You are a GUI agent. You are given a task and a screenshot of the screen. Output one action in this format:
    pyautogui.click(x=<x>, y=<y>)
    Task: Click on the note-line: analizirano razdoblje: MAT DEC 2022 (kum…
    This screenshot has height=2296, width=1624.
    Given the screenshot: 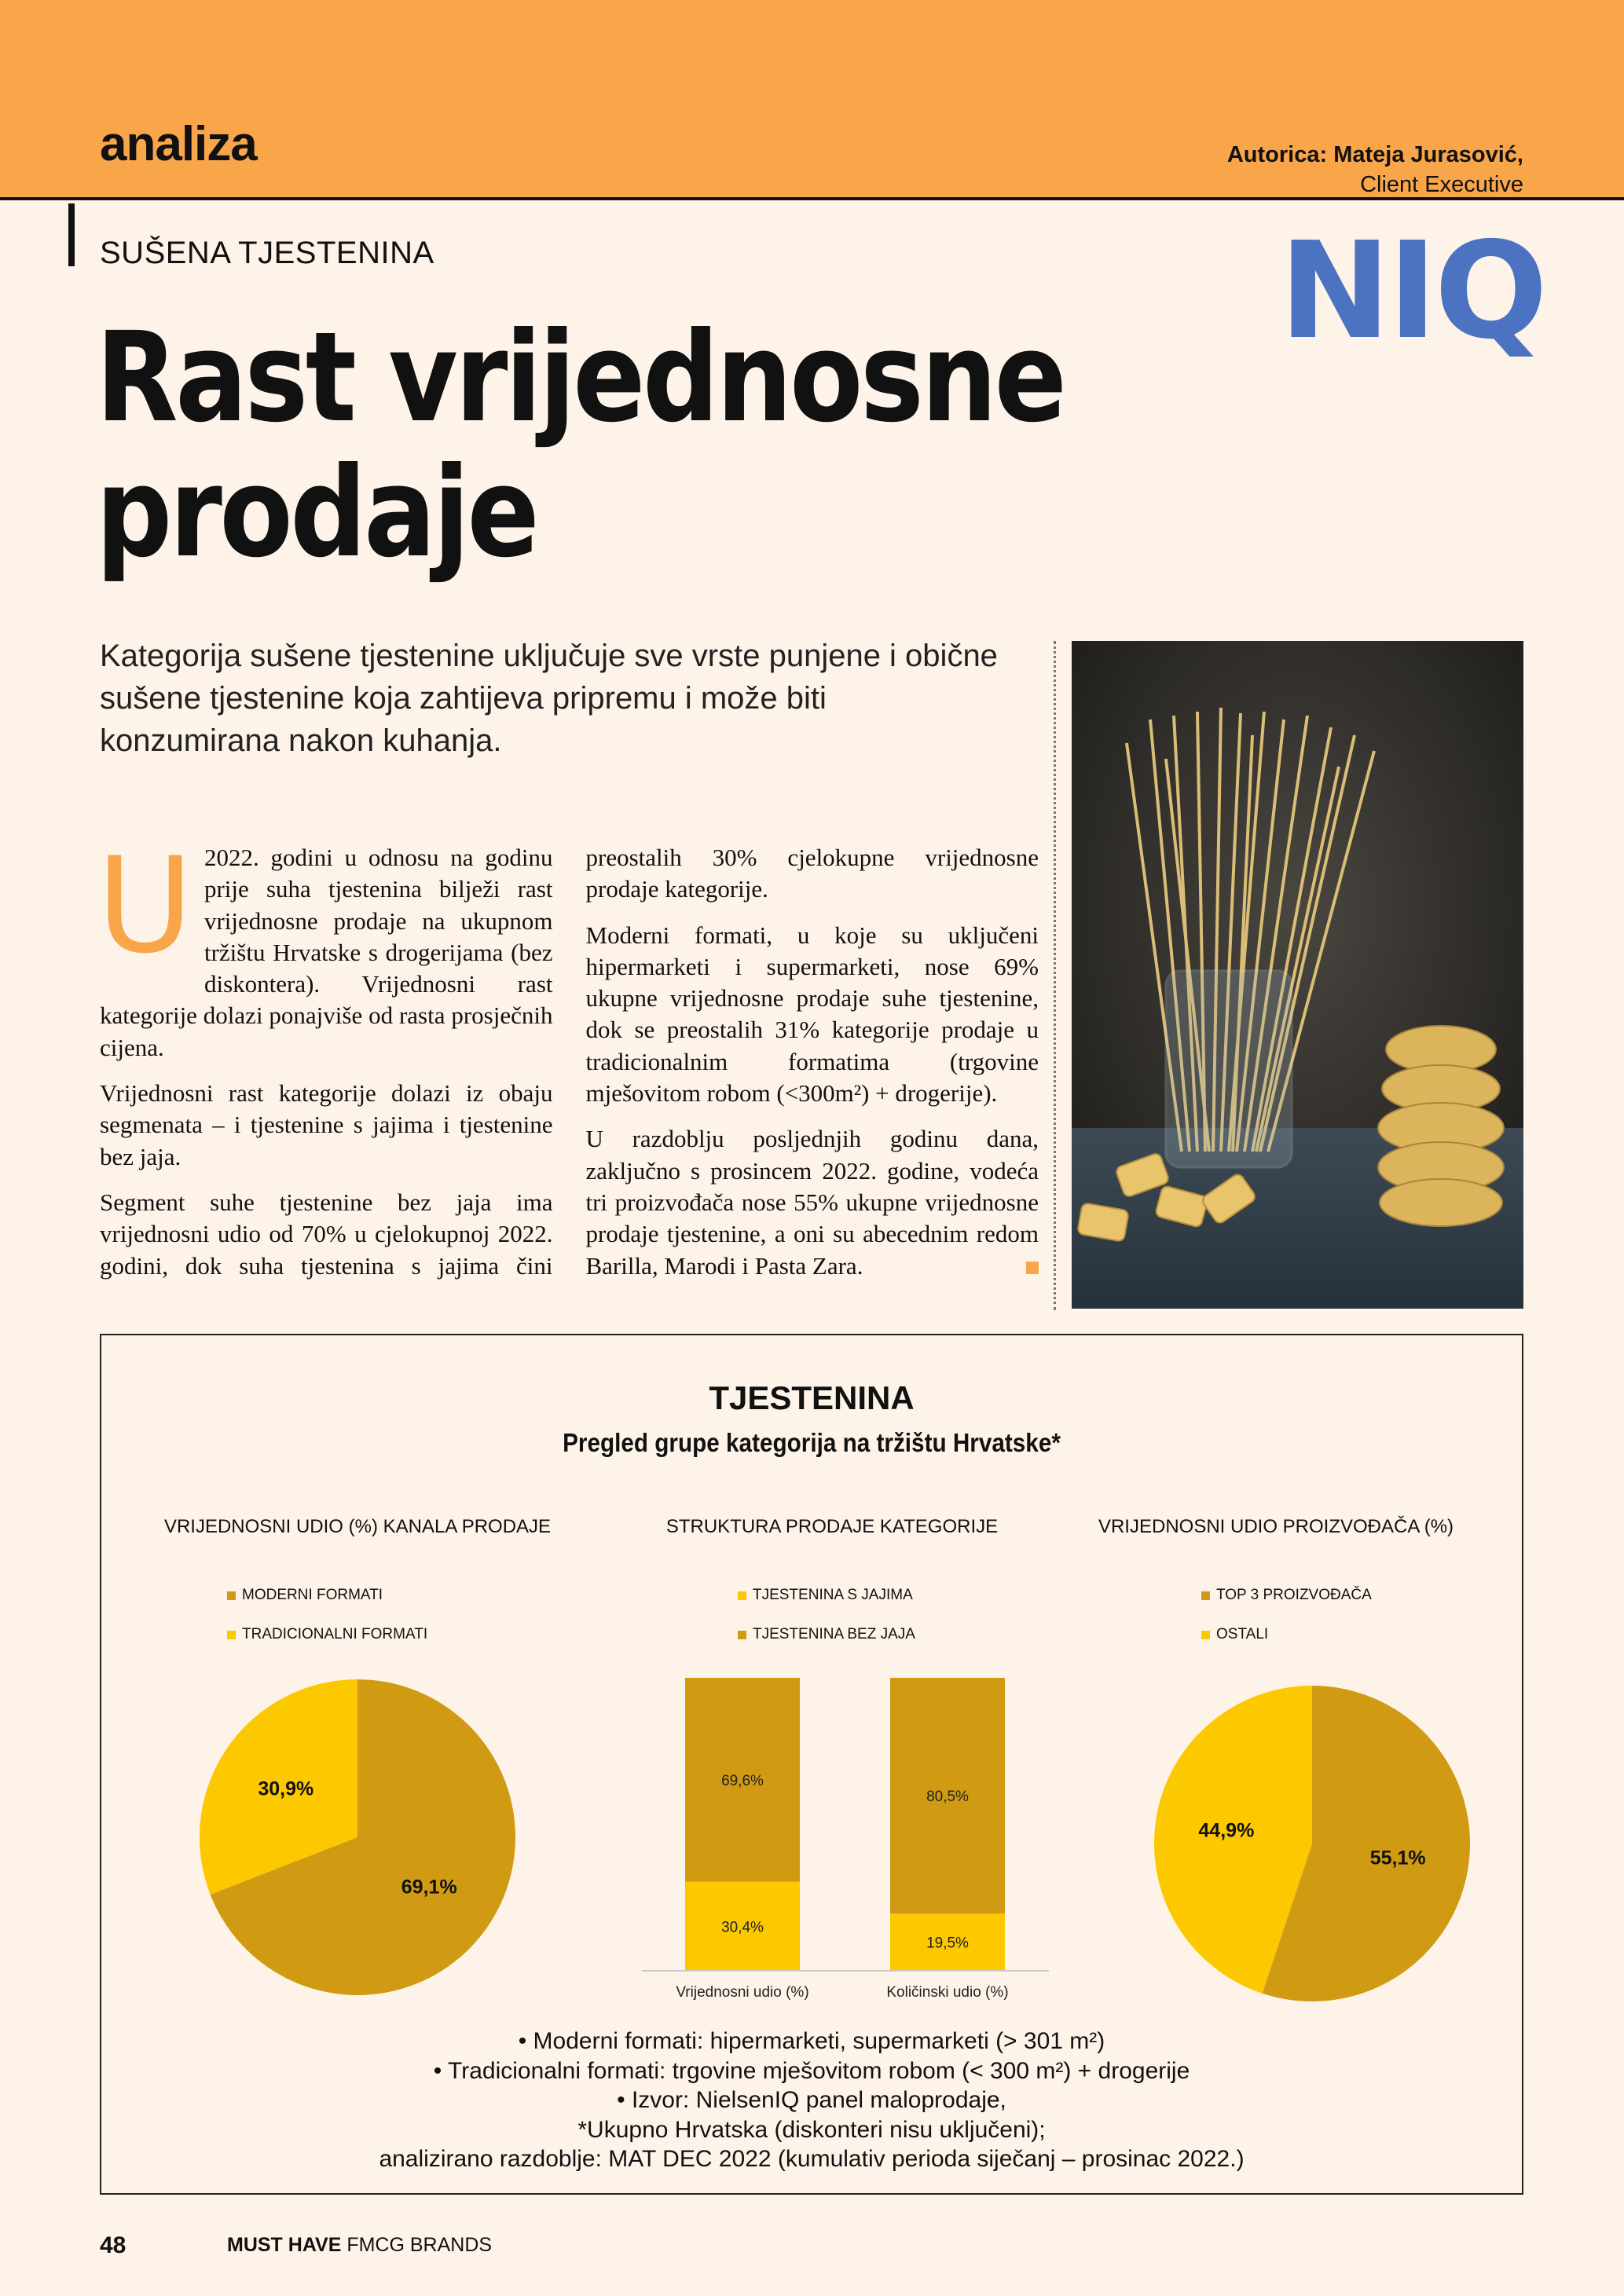 What is the action you would take?
    pyautogui.click(x=812, y=2159)
    